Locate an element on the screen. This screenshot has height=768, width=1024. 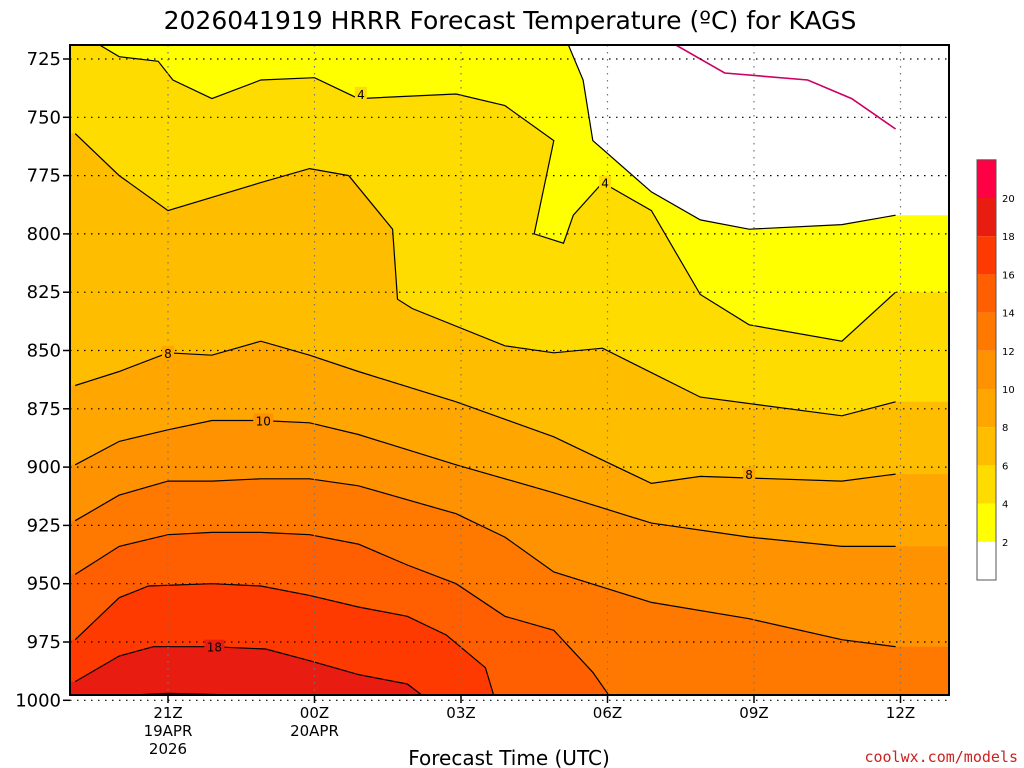
credit-text: coolwx.com/models is located at coordinates (941, 757).